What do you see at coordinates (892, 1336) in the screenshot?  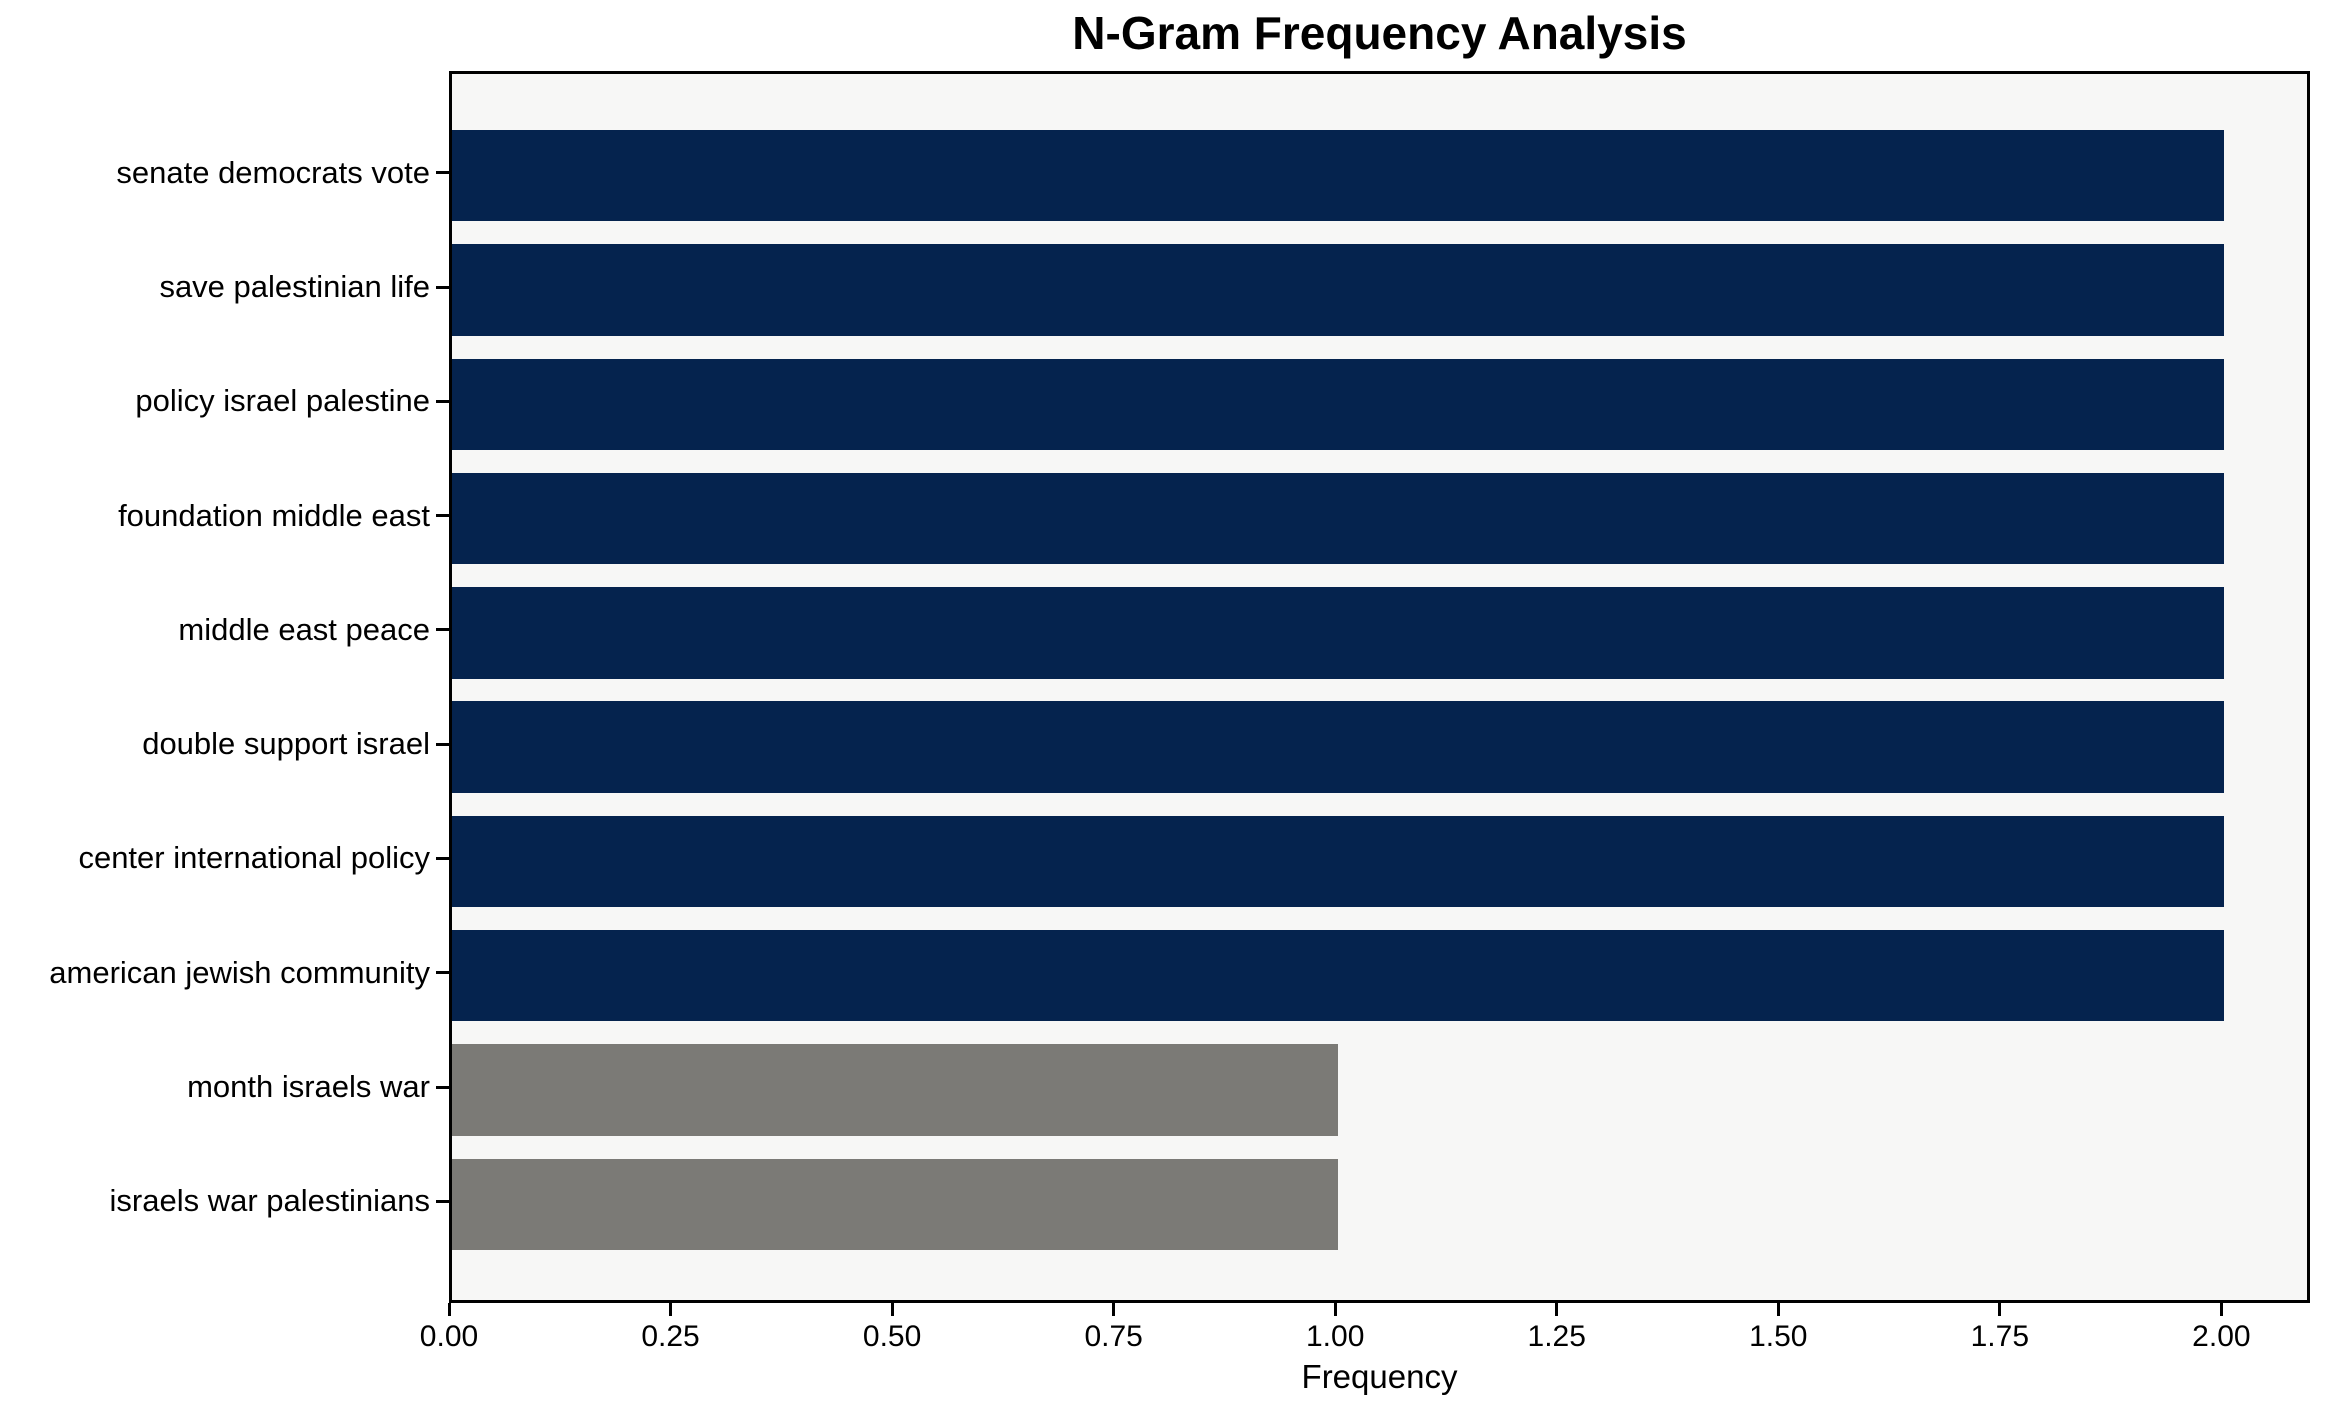 I see `x-tick-label: 0.50` at bounding box center [892, 1336].